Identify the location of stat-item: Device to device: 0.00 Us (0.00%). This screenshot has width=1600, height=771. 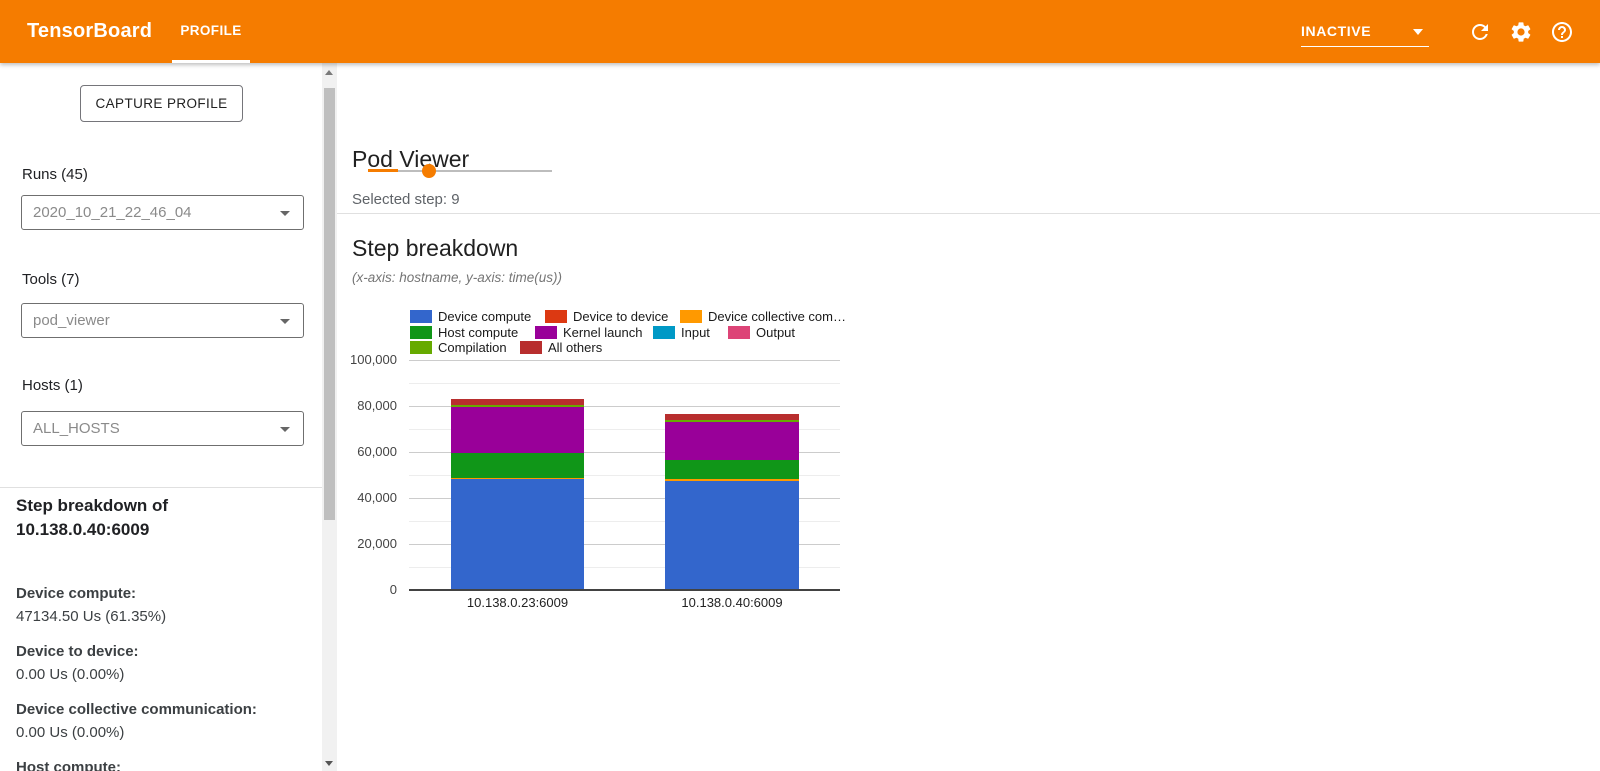
(166, 663).